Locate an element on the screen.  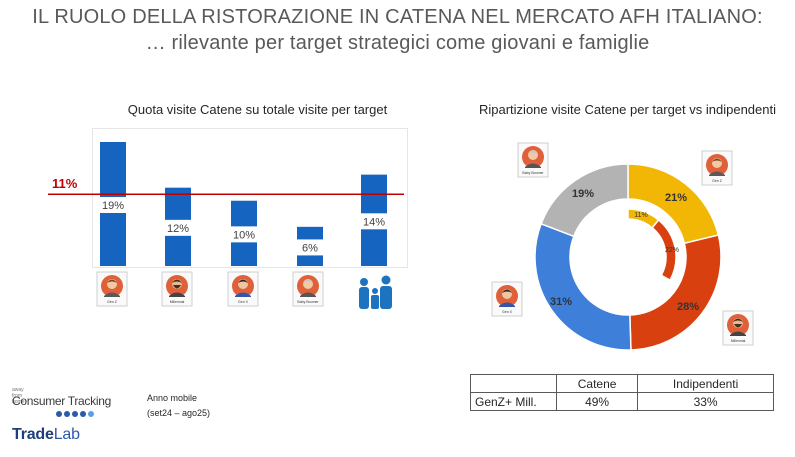
genx-avatar-donut: Gen X is located at coordinates (507, 299).